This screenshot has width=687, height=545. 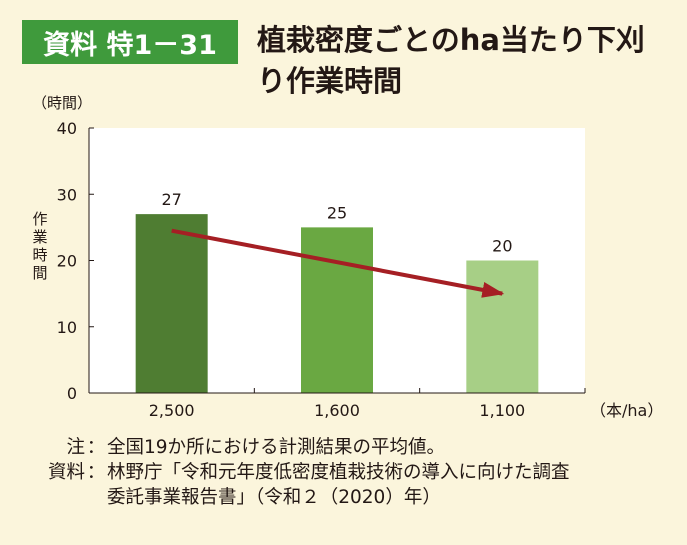 I want to click on chart-title-line-1: 植栽密度ごとのha当たり下刈, so click(x=451, y=40).